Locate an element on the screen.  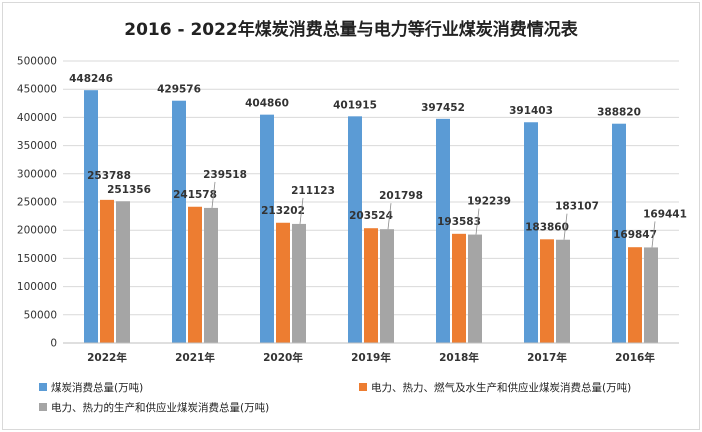
legend-item-series-1: 煤炭消费总量(万吨) is located at coordinates (91, 387).